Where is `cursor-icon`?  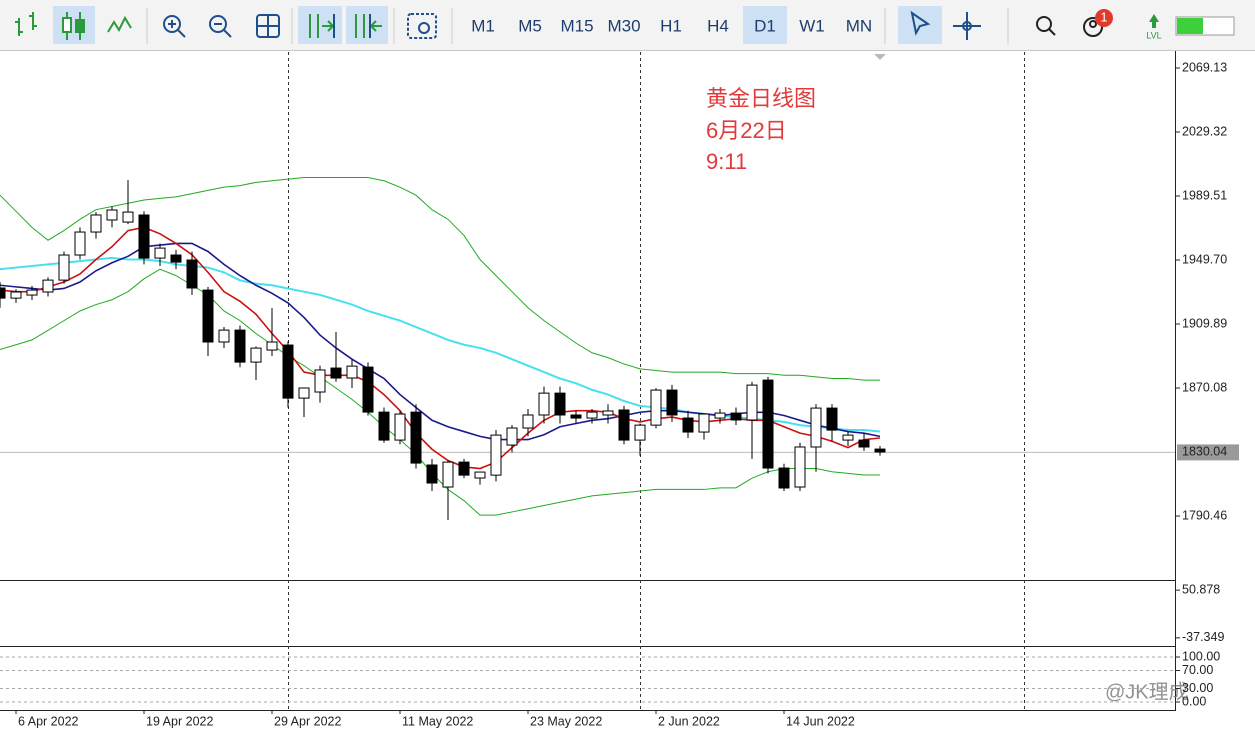
cursor-icon is located at coordinates (920, 23).